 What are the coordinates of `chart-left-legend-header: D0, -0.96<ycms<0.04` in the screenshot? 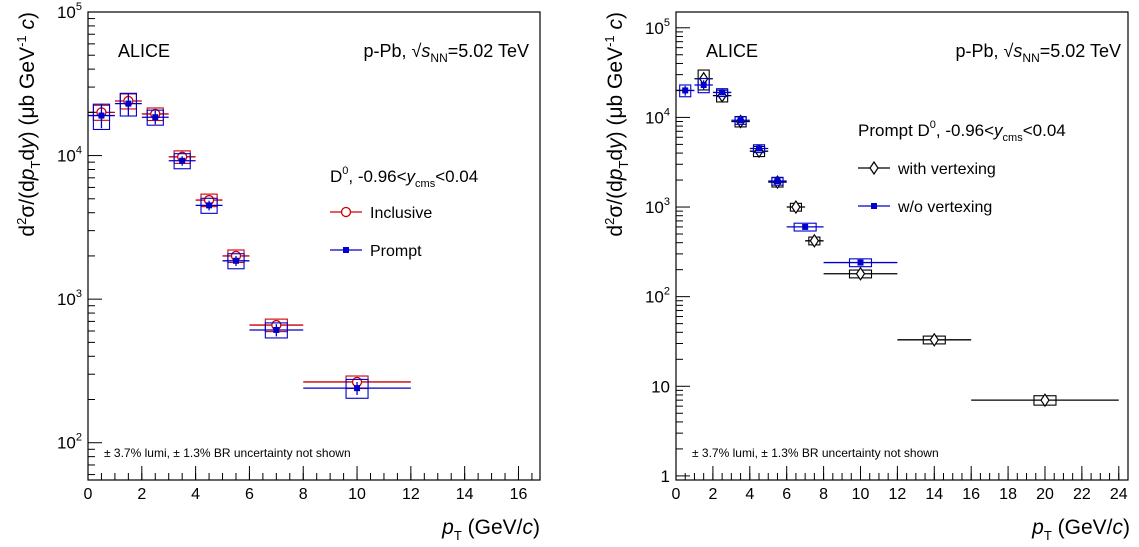 It's located at (404, 177).